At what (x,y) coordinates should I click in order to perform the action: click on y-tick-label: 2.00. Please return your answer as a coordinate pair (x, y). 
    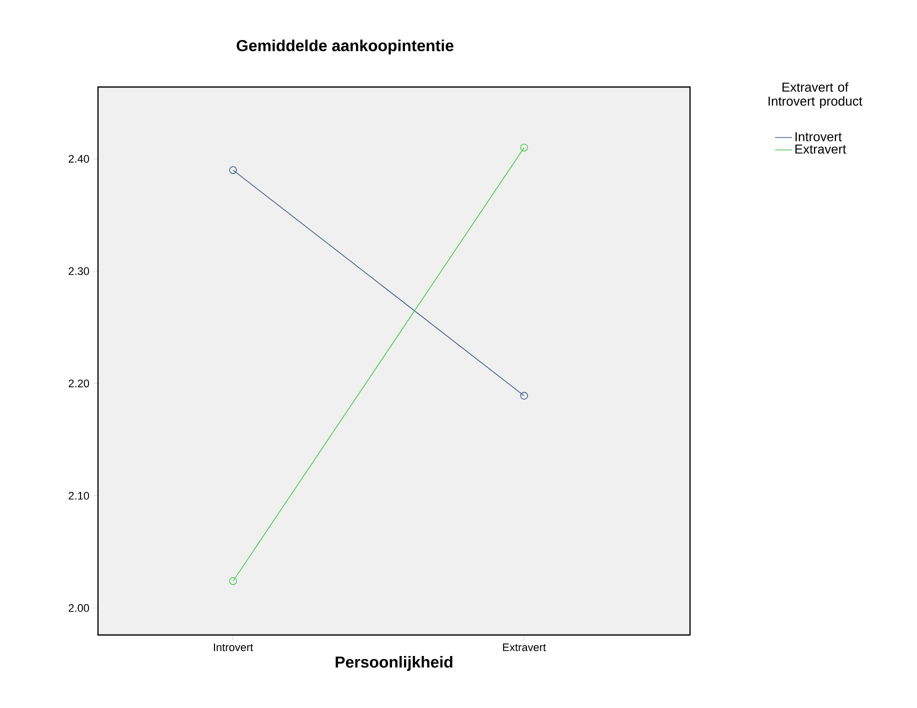
    Looking at the image, I should click on (79, 608).